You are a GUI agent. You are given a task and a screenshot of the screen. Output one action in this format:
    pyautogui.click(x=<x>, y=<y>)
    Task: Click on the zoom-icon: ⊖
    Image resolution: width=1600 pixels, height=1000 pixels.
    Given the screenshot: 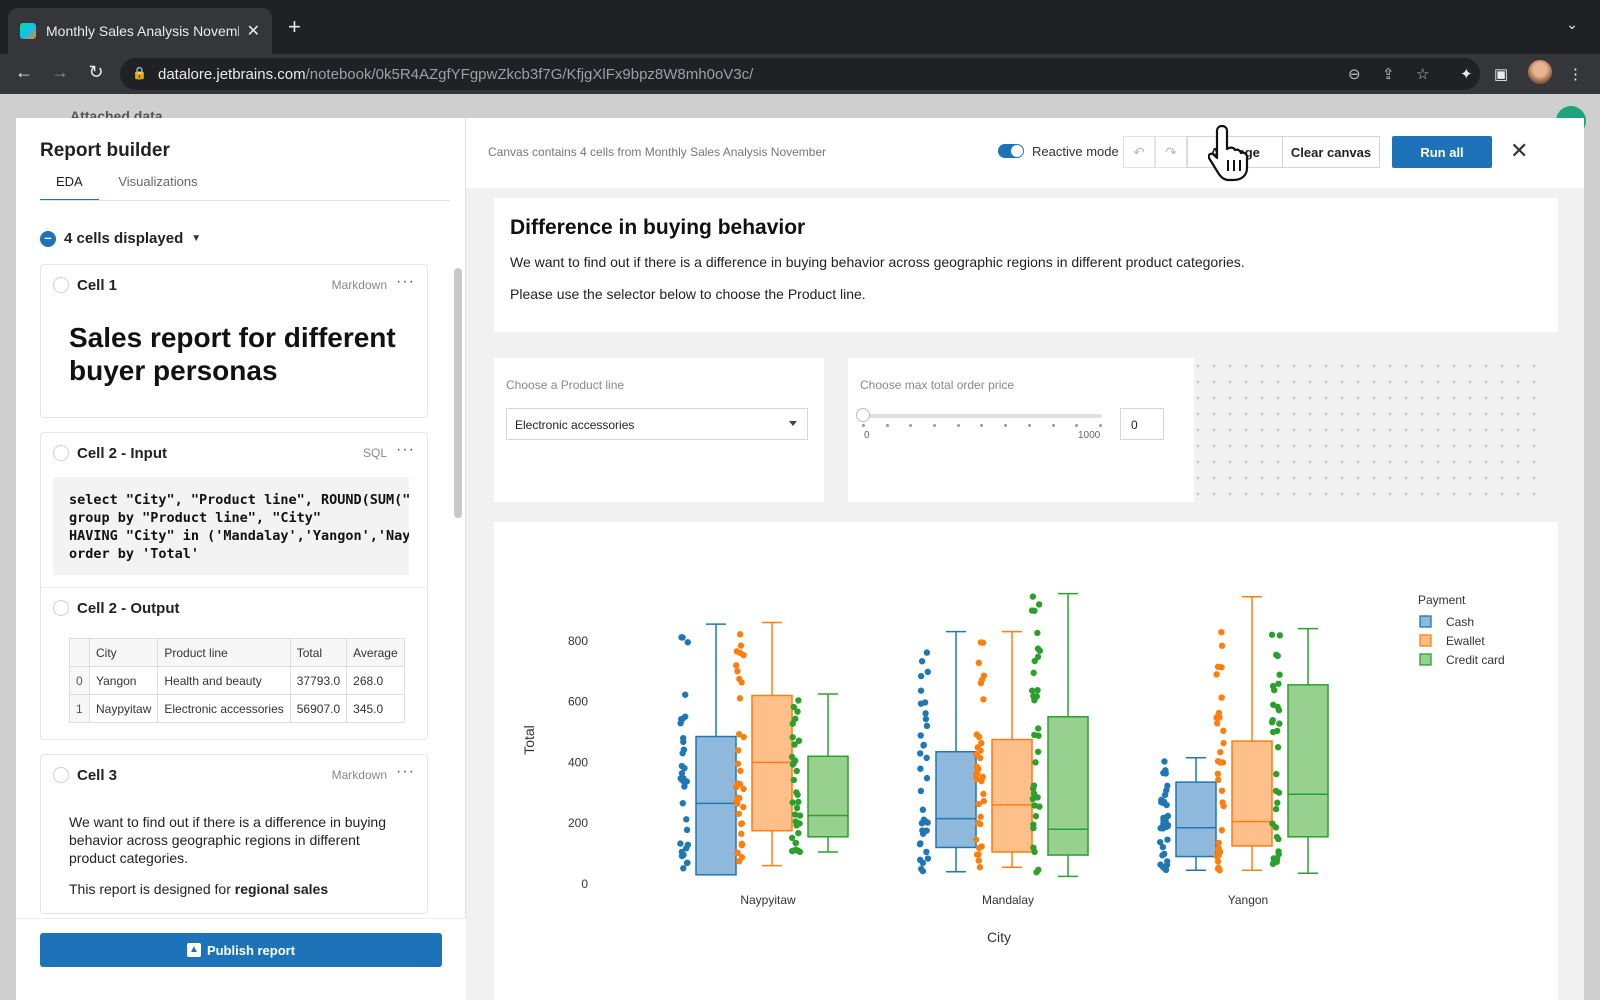 What is the action you would take?
    pyautogui.click(x=1354, y=74)
    